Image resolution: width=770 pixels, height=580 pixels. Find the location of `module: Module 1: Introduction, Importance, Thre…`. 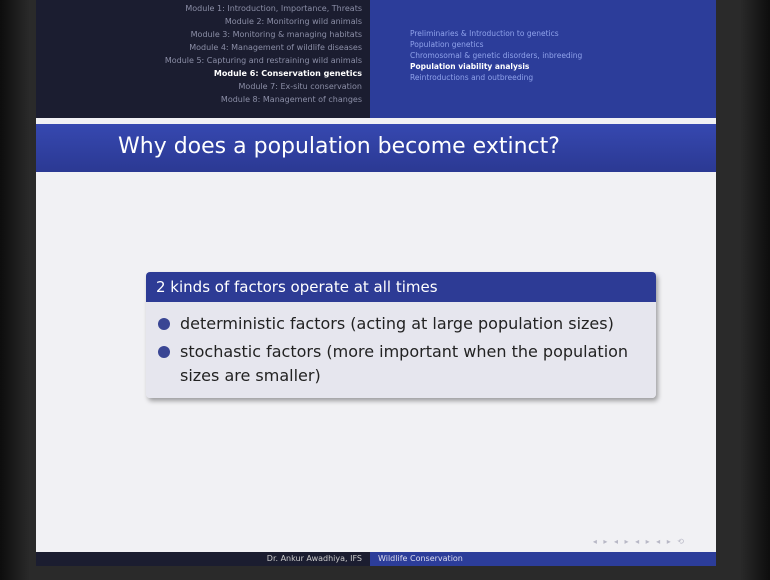

module: Module 1: Introduction, Importance, Thre… is located at coordinates (273, 8).